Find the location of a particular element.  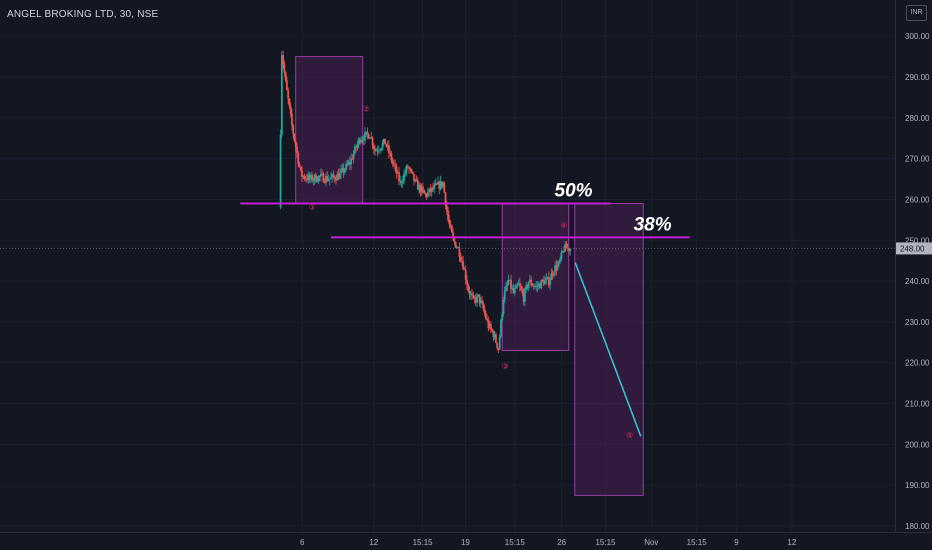

x-tick-label: 26 is located at coordinates (561, 542).